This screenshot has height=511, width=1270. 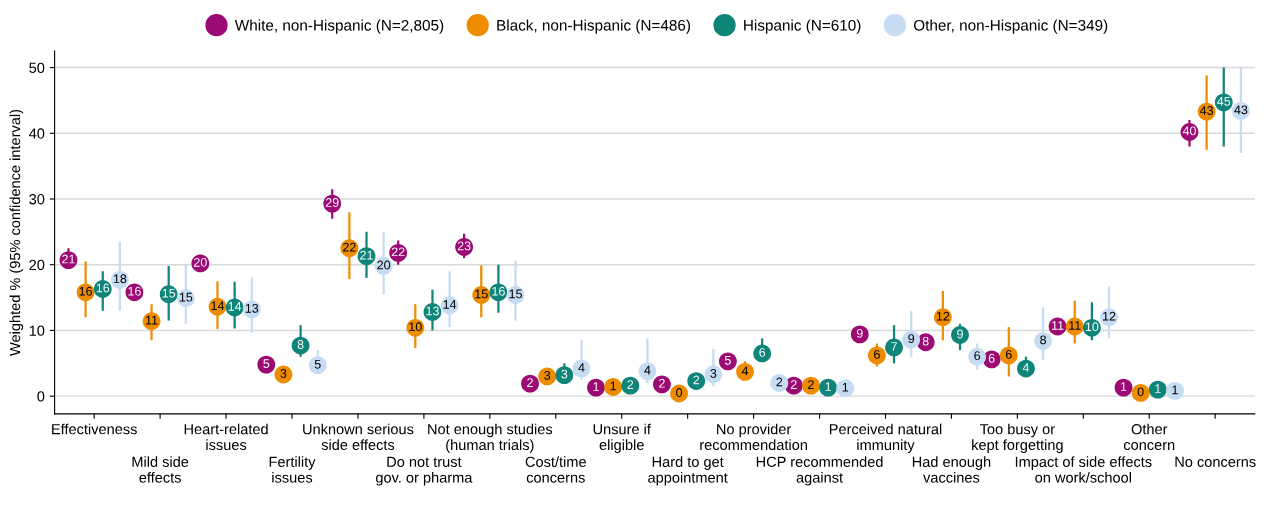 What do you see at coordinates (94, 429) in the screenshot?
I see `x-tick-label: Effectiveness` at bounding box center [94, 429].